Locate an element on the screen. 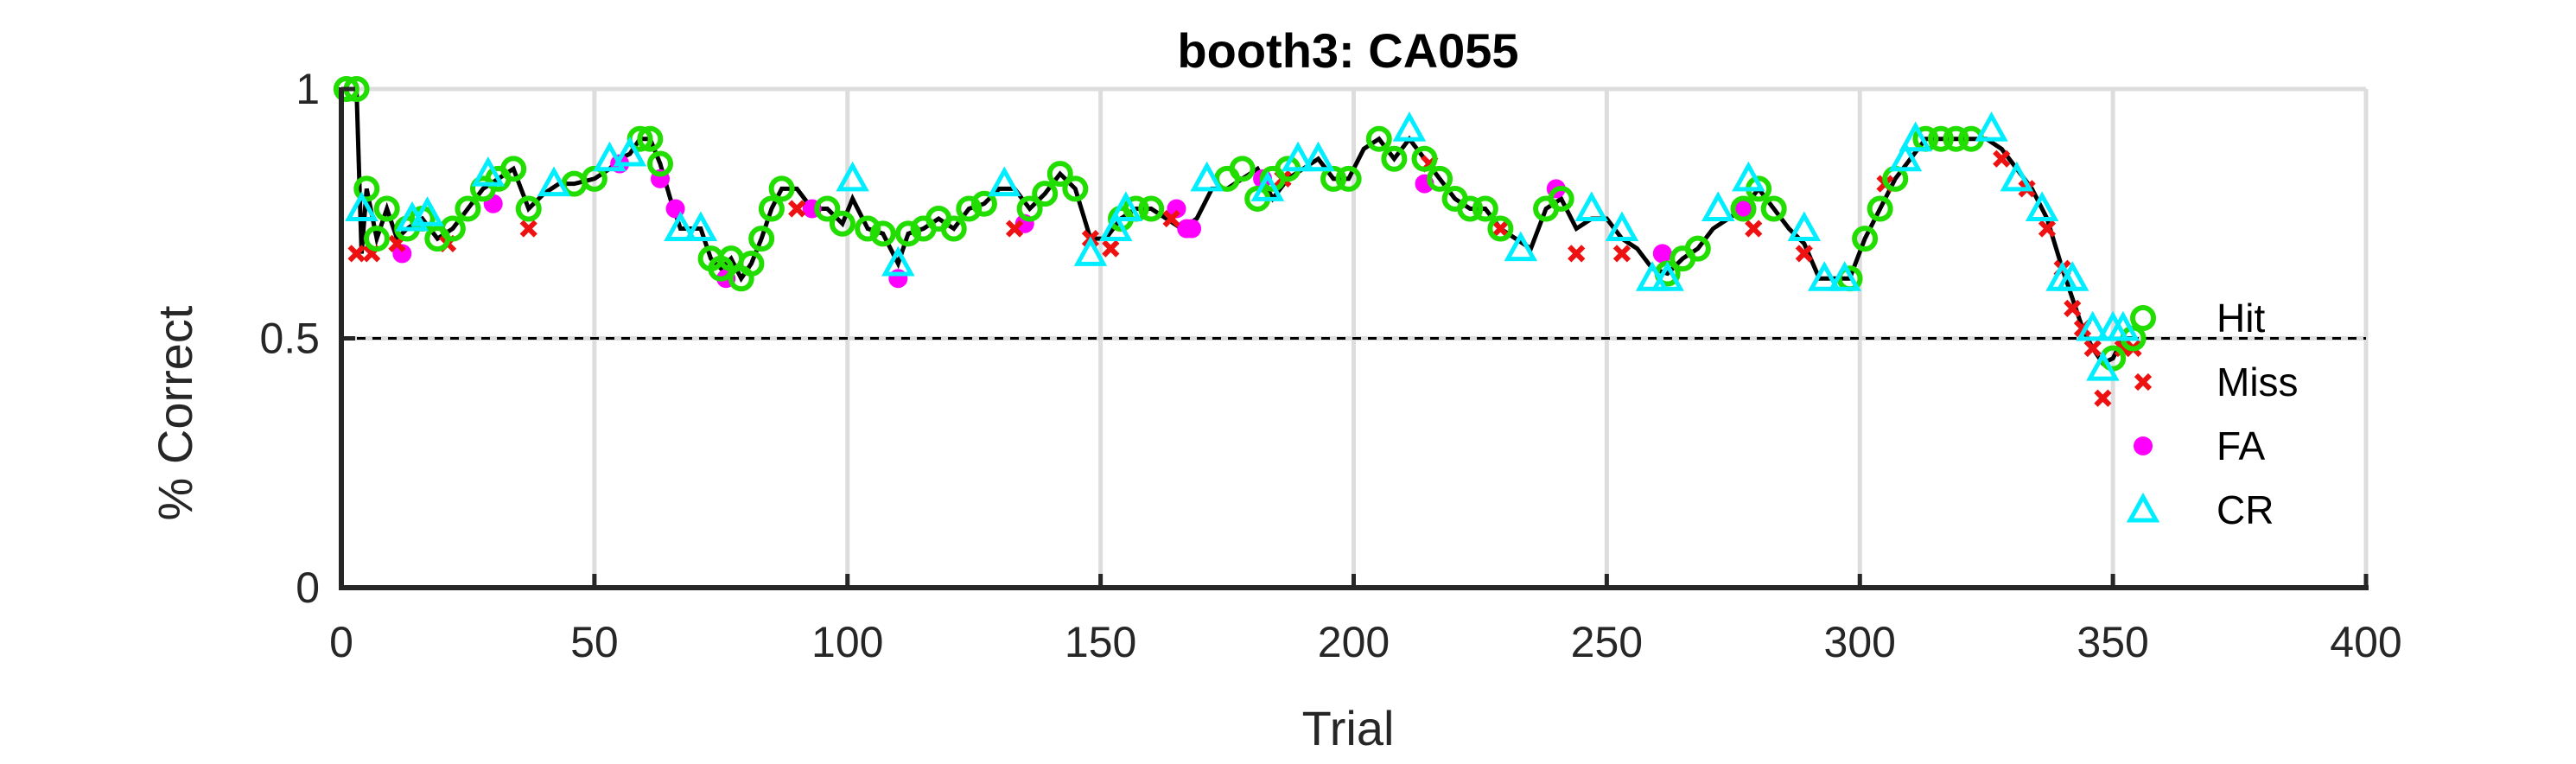  y-tick-label: 1 is located at coordinates (308, 89).